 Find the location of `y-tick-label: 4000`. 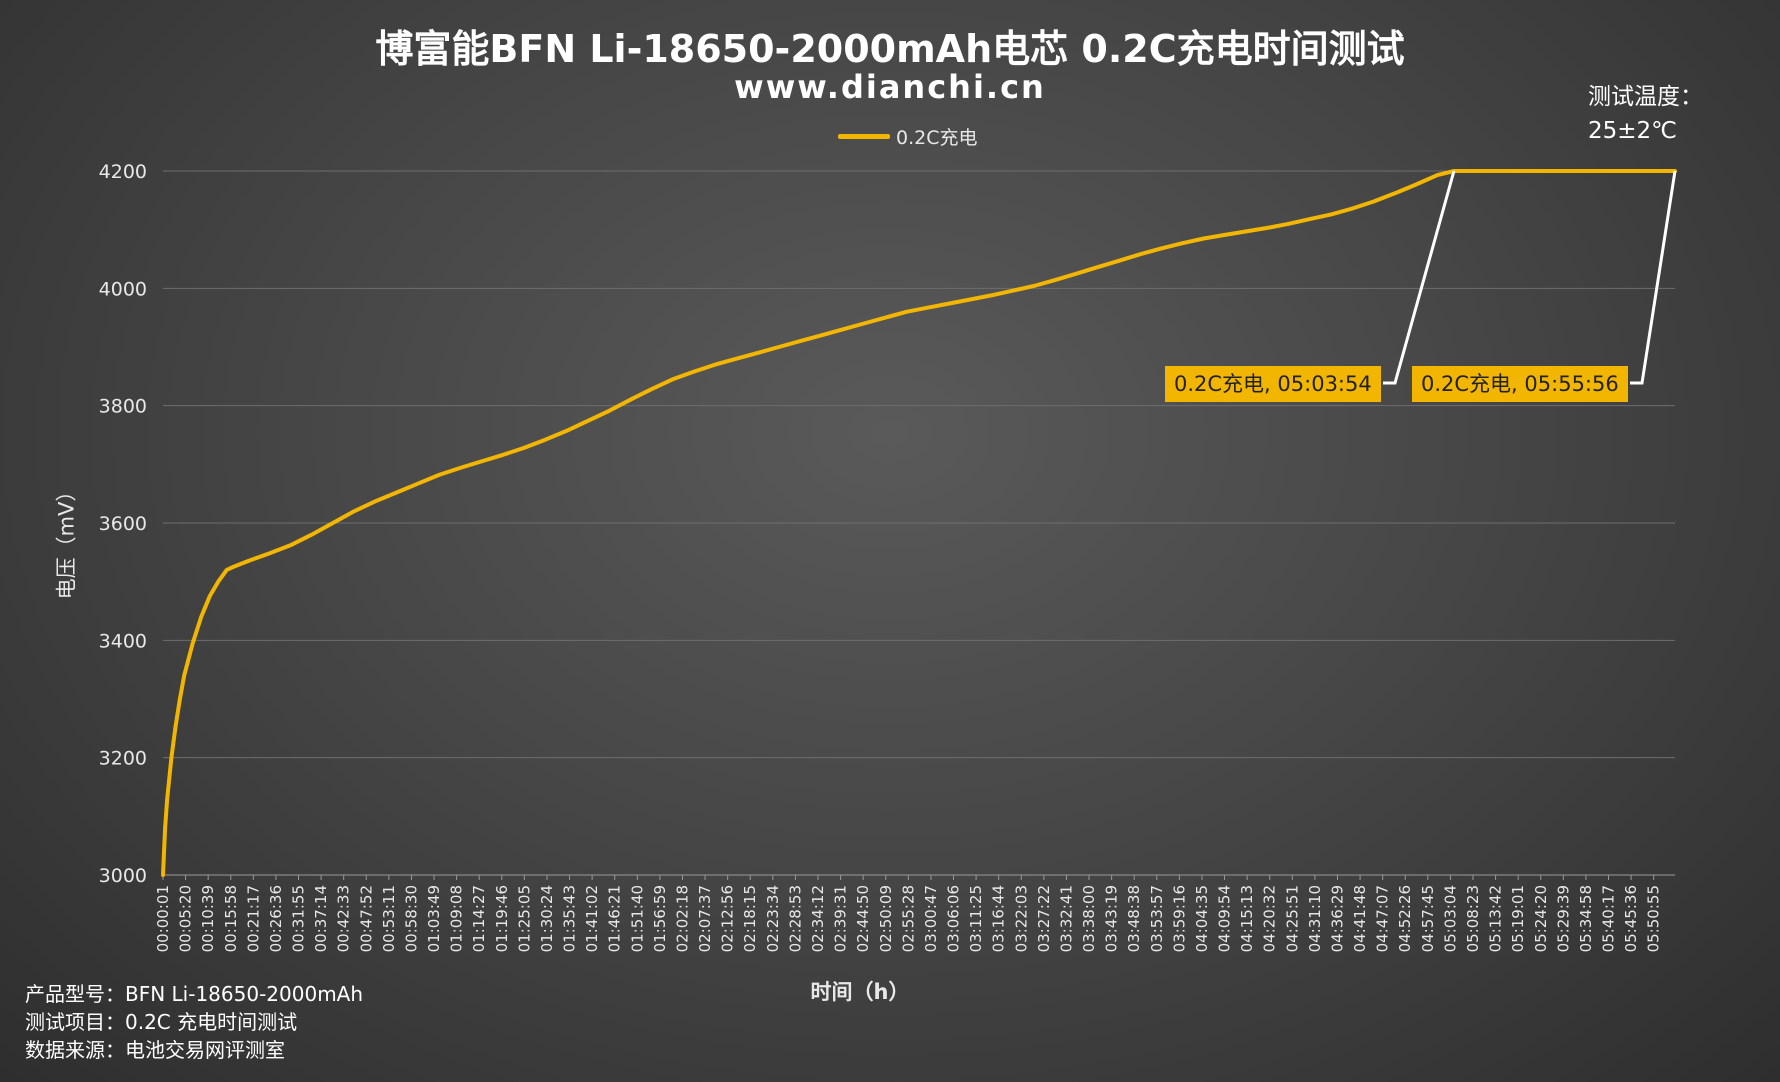

y-tick-label: 4000 is located at coordinates (123, 289).